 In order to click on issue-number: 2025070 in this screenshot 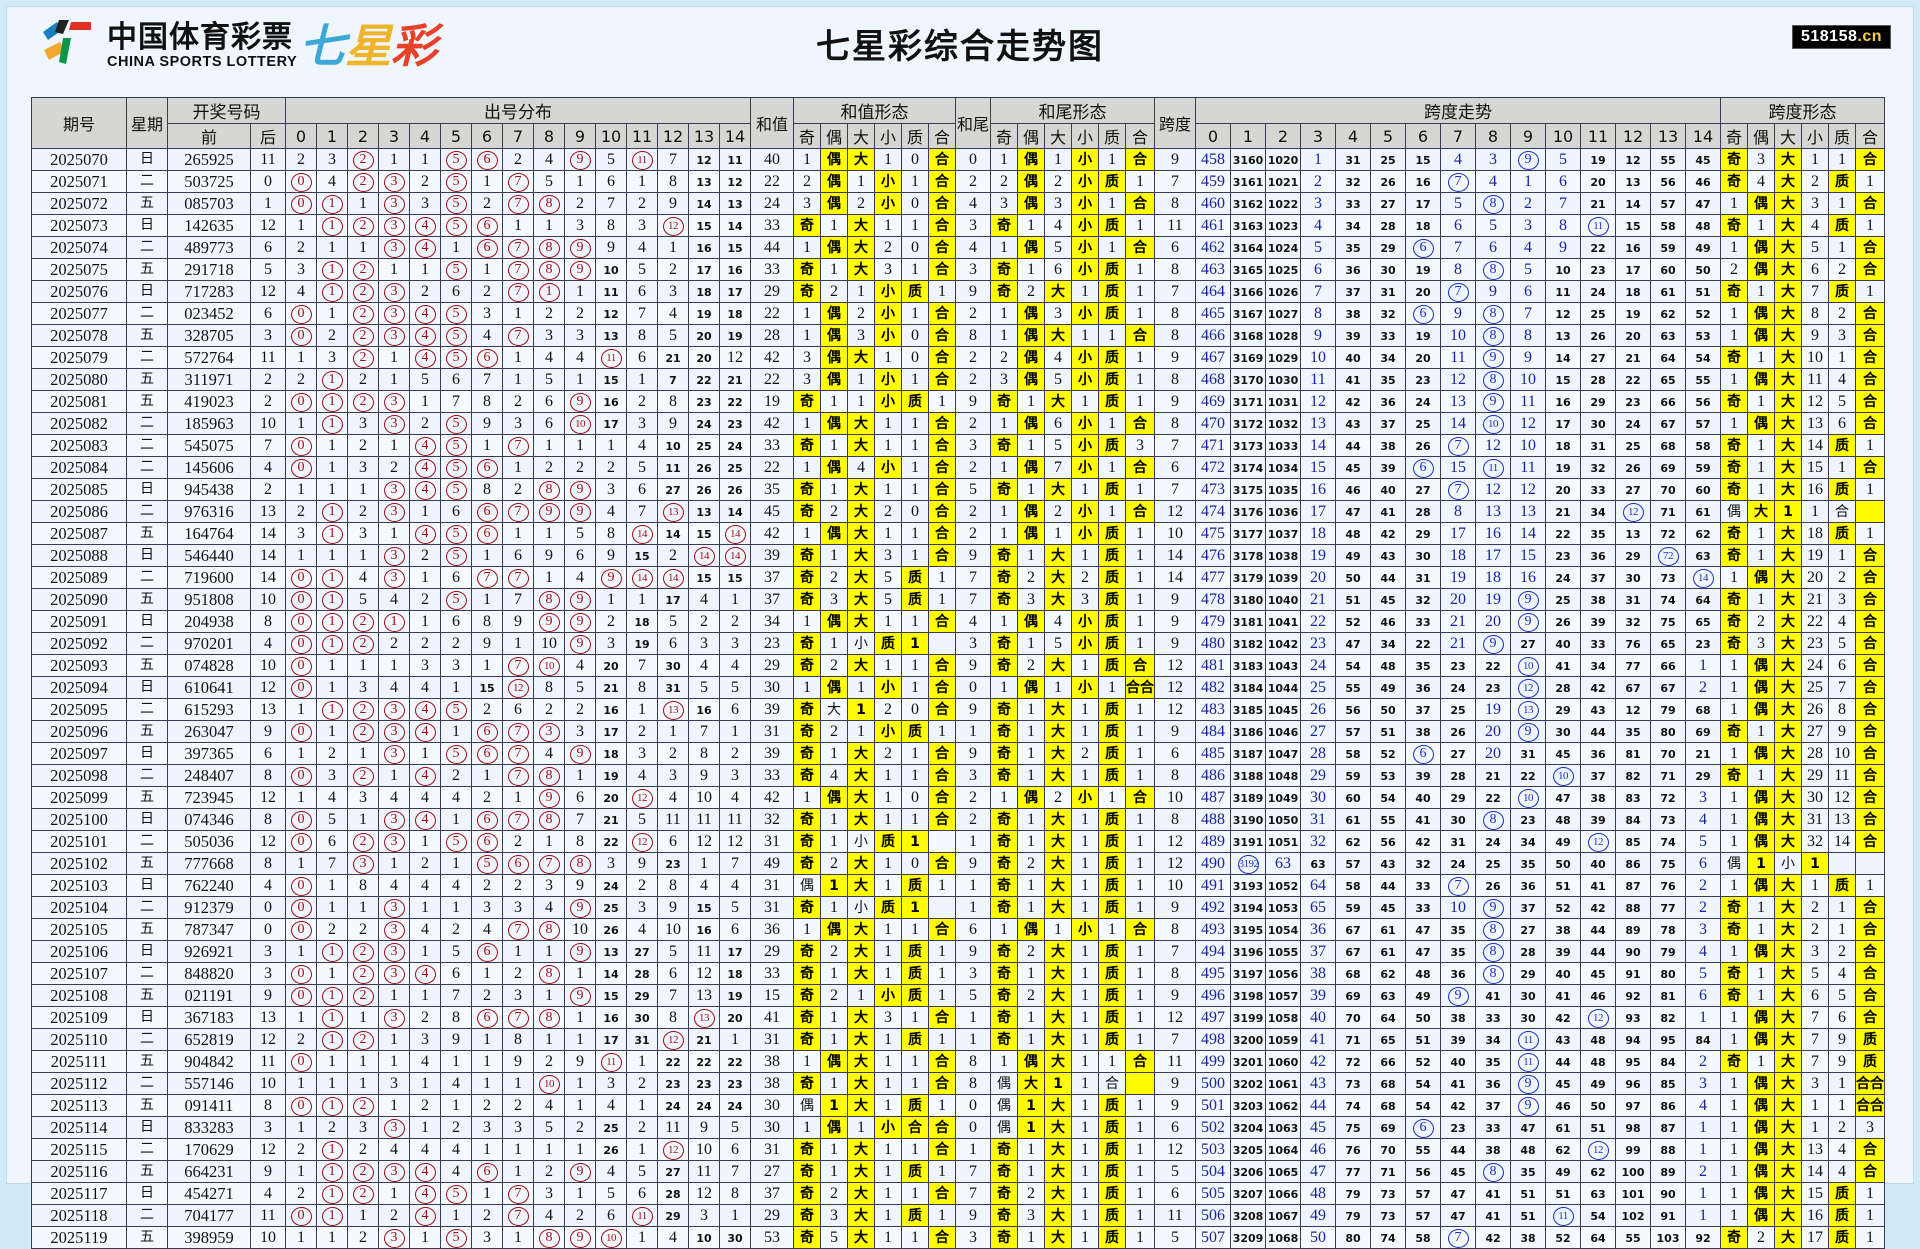, I will do `click(79, 159)`.